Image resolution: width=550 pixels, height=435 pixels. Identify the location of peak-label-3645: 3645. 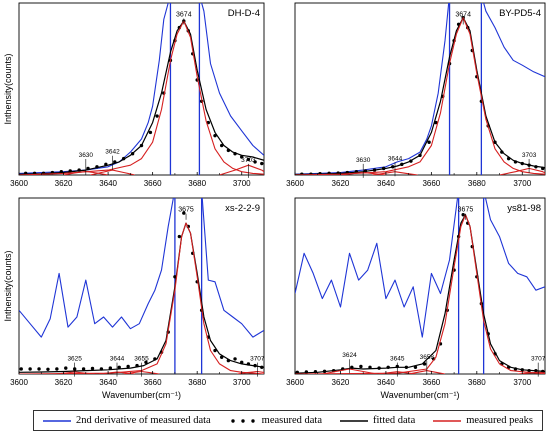
(397, 359).